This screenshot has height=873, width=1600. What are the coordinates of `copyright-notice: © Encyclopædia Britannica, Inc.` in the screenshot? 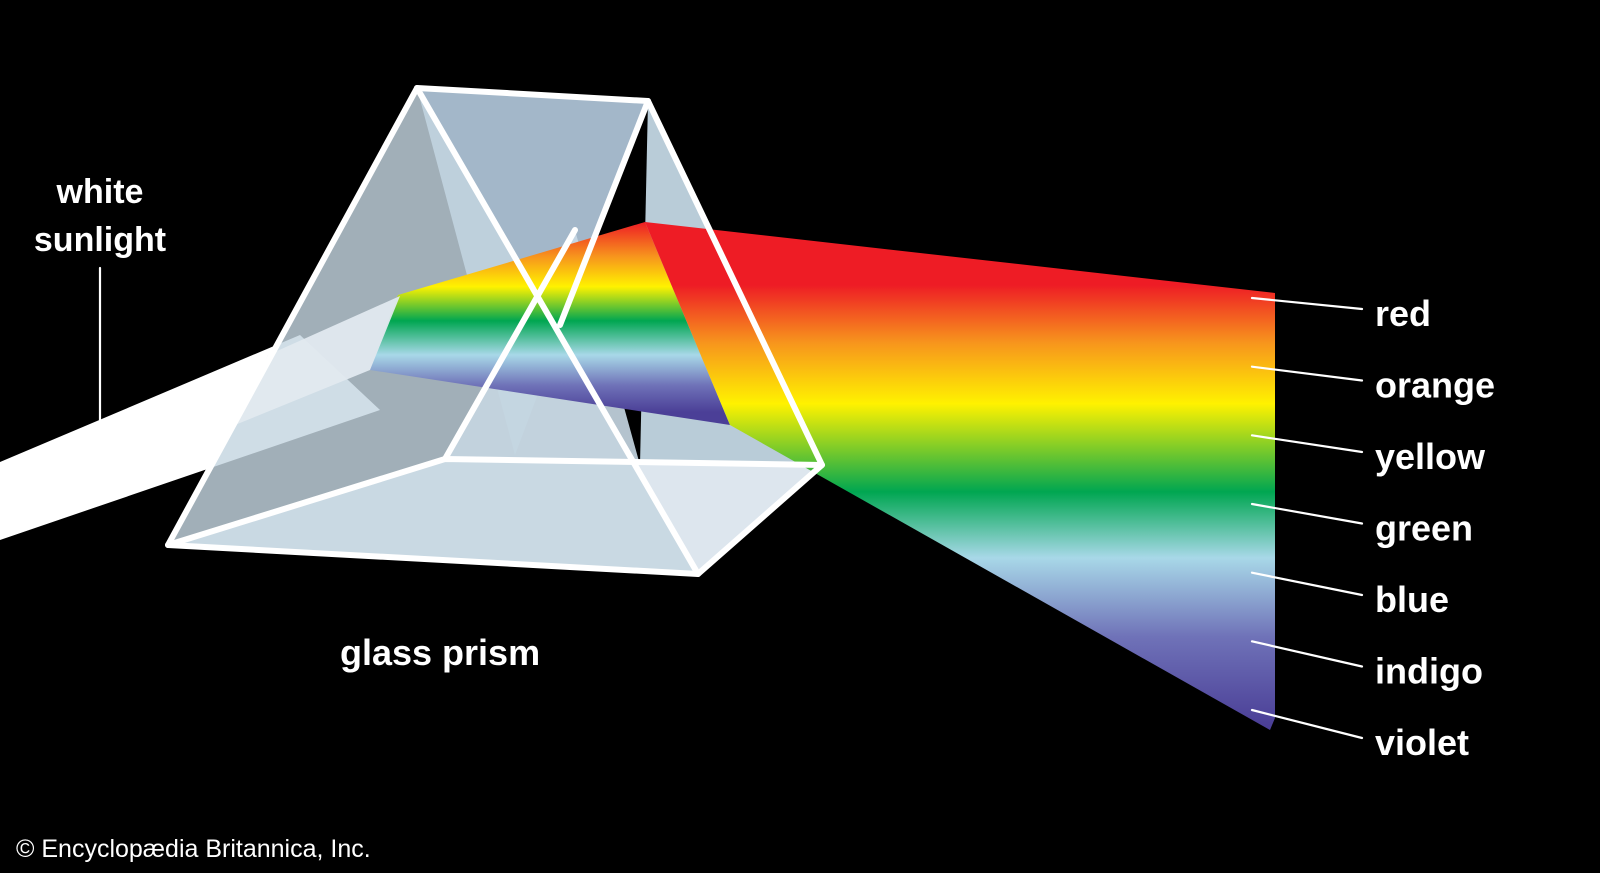 It's located at (193, 849).